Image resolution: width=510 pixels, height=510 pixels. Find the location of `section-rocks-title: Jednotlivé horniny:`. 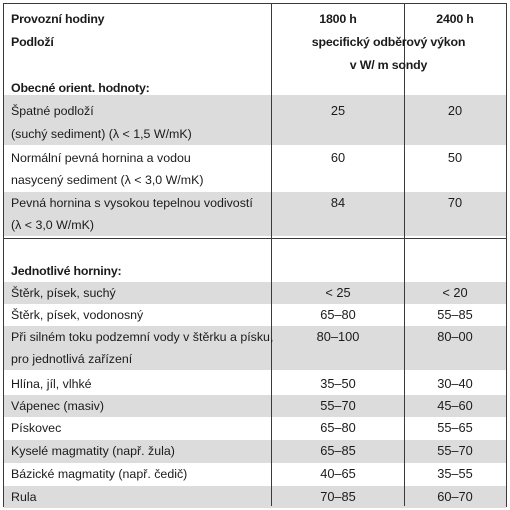

section-rocks-title: Jednotlivé horniny: is located at coordinates (66, 271).